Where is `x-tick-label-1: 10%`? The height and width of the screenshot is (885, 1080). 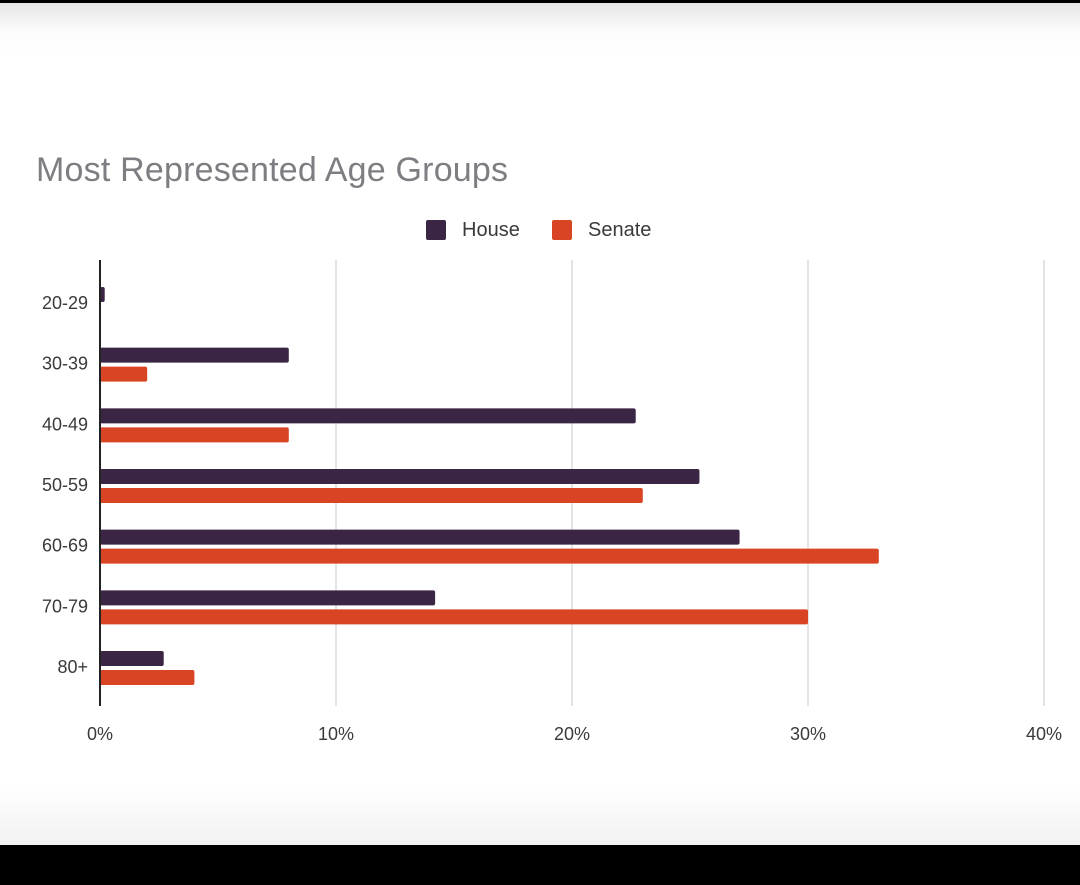 x-tick-label-1: 10% is located at coordinates (336, 734).